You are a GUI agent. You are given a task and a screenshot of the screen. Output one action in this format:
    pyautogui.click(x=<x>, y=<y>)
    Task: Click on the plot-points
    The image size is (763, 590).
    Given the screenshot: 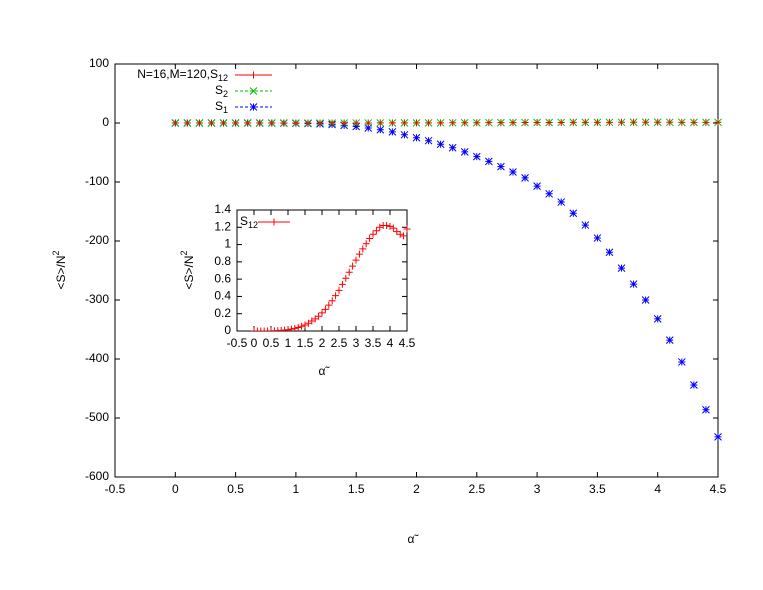 What is the action you would take?
    pyautogui.click(x=330, y=276)
    